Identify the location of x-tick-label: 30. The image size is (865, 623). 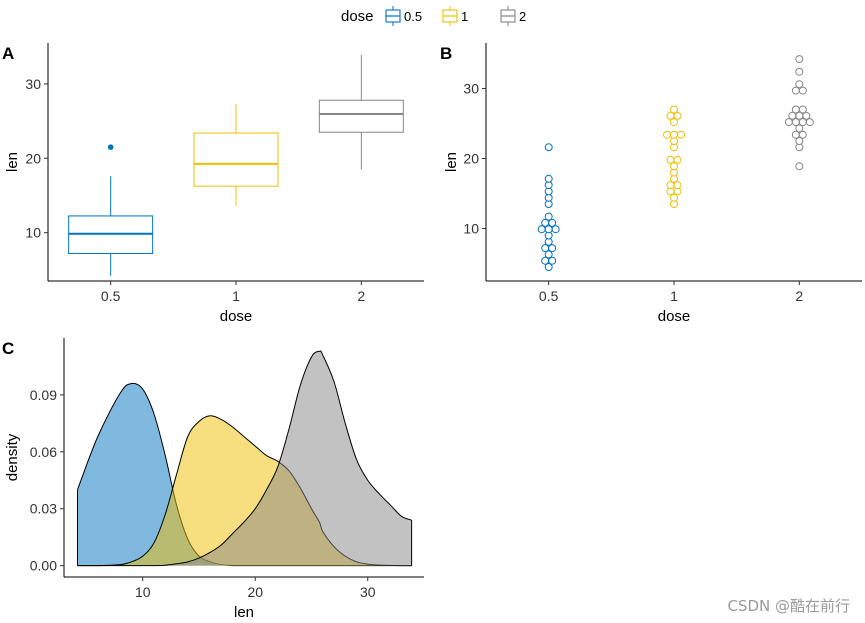
(368, 592).